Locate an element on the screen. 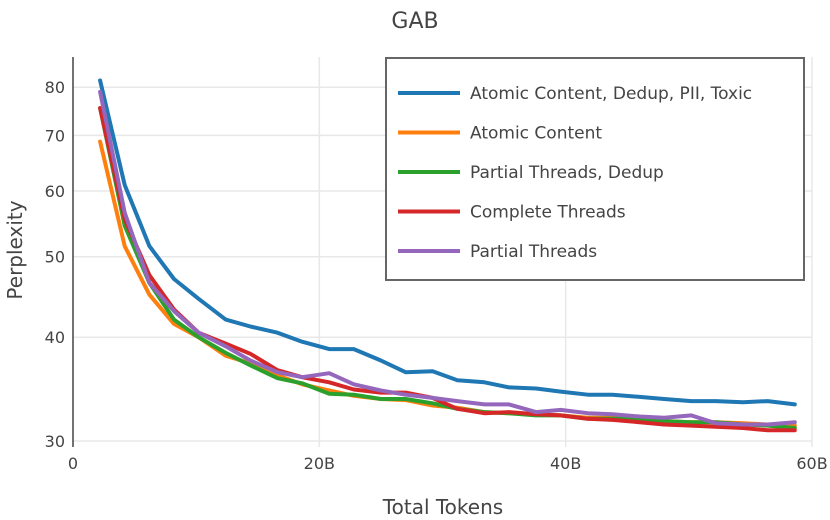 This screenshot has height=520, width=830. x-axis-title: Total Tokens is located at coordinates (442, 507).